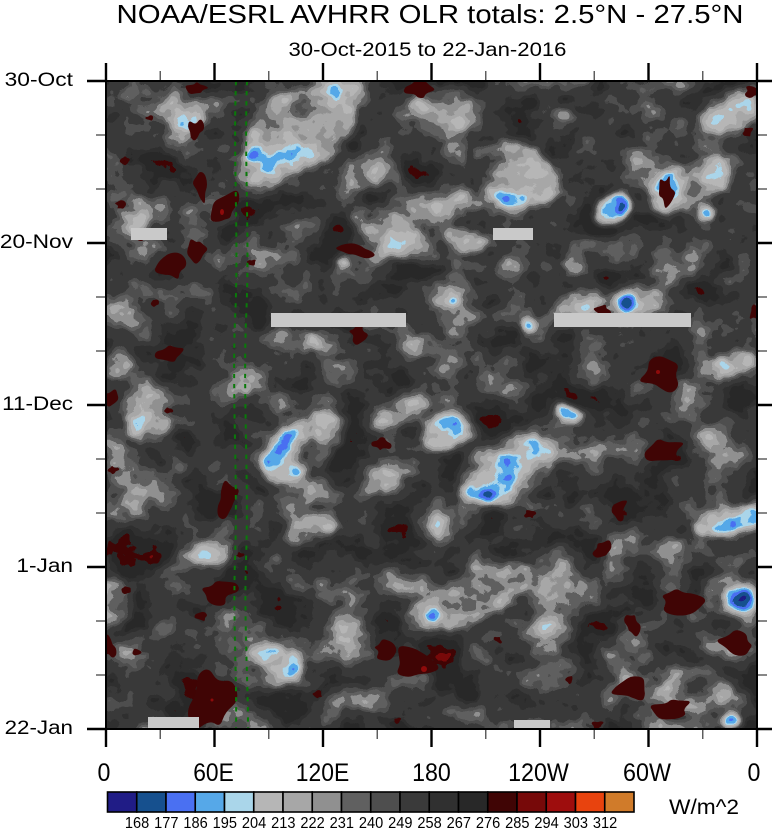 The width and height of the screenshot is (772, 830). Describe the element at coordinates (459, 822) in the screenshot. I see `svg-text: 267` at that location.